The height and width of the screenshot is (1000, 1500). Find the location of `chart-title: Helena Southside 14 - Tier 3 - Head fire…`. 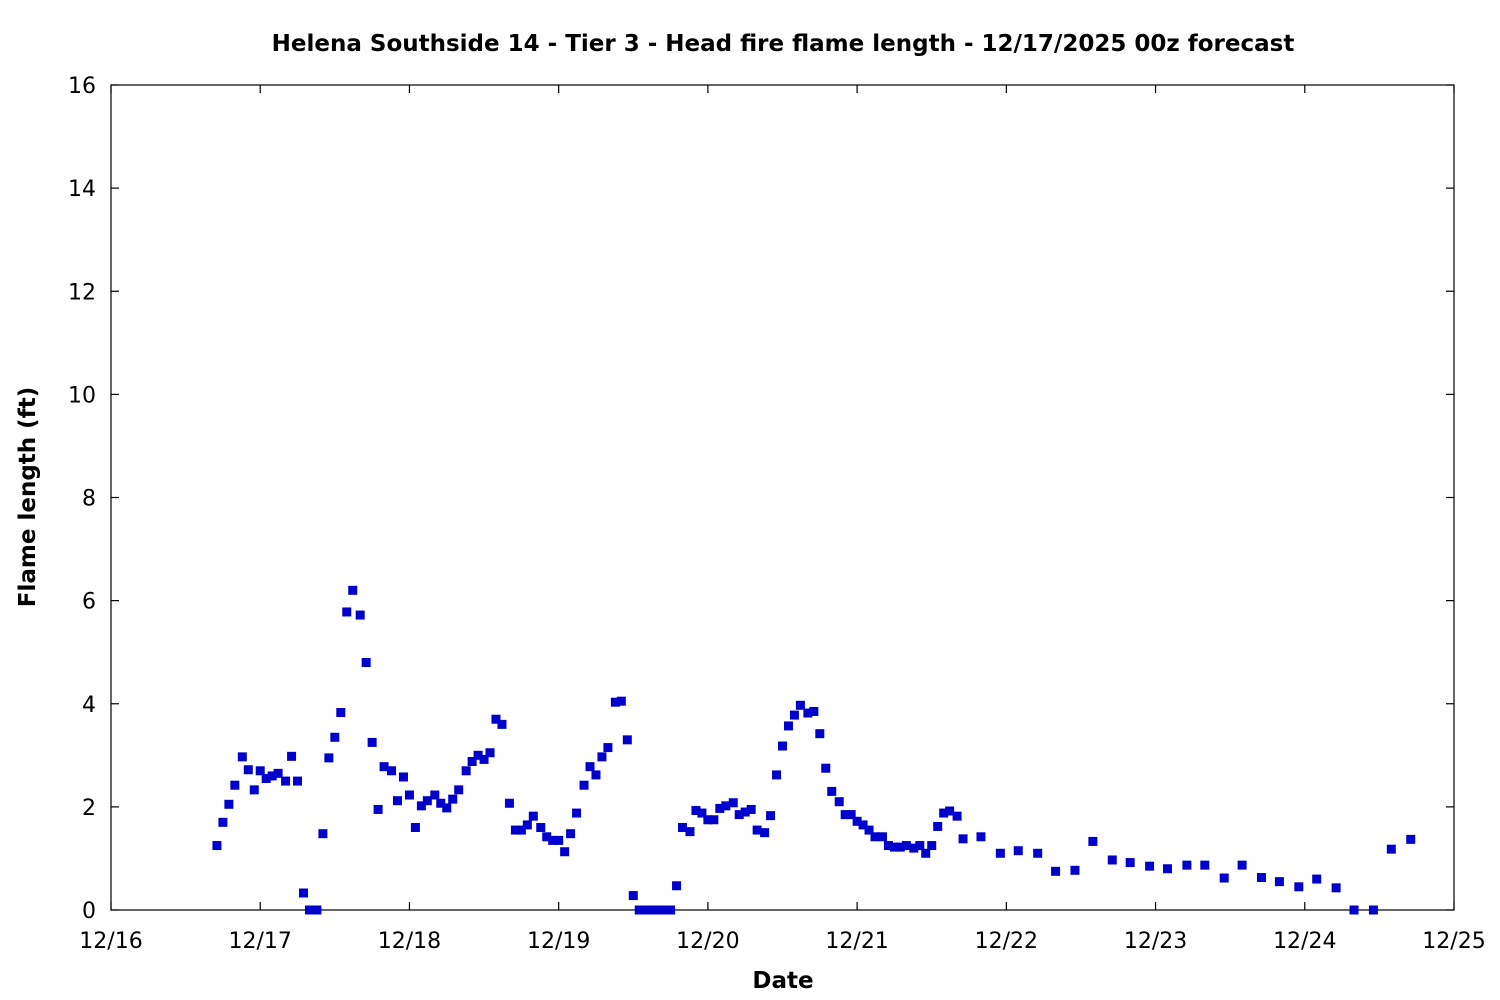

chart-title: Helena Southside 14 - Tier 3 - Head fire… is located at coordinates (783, 44).